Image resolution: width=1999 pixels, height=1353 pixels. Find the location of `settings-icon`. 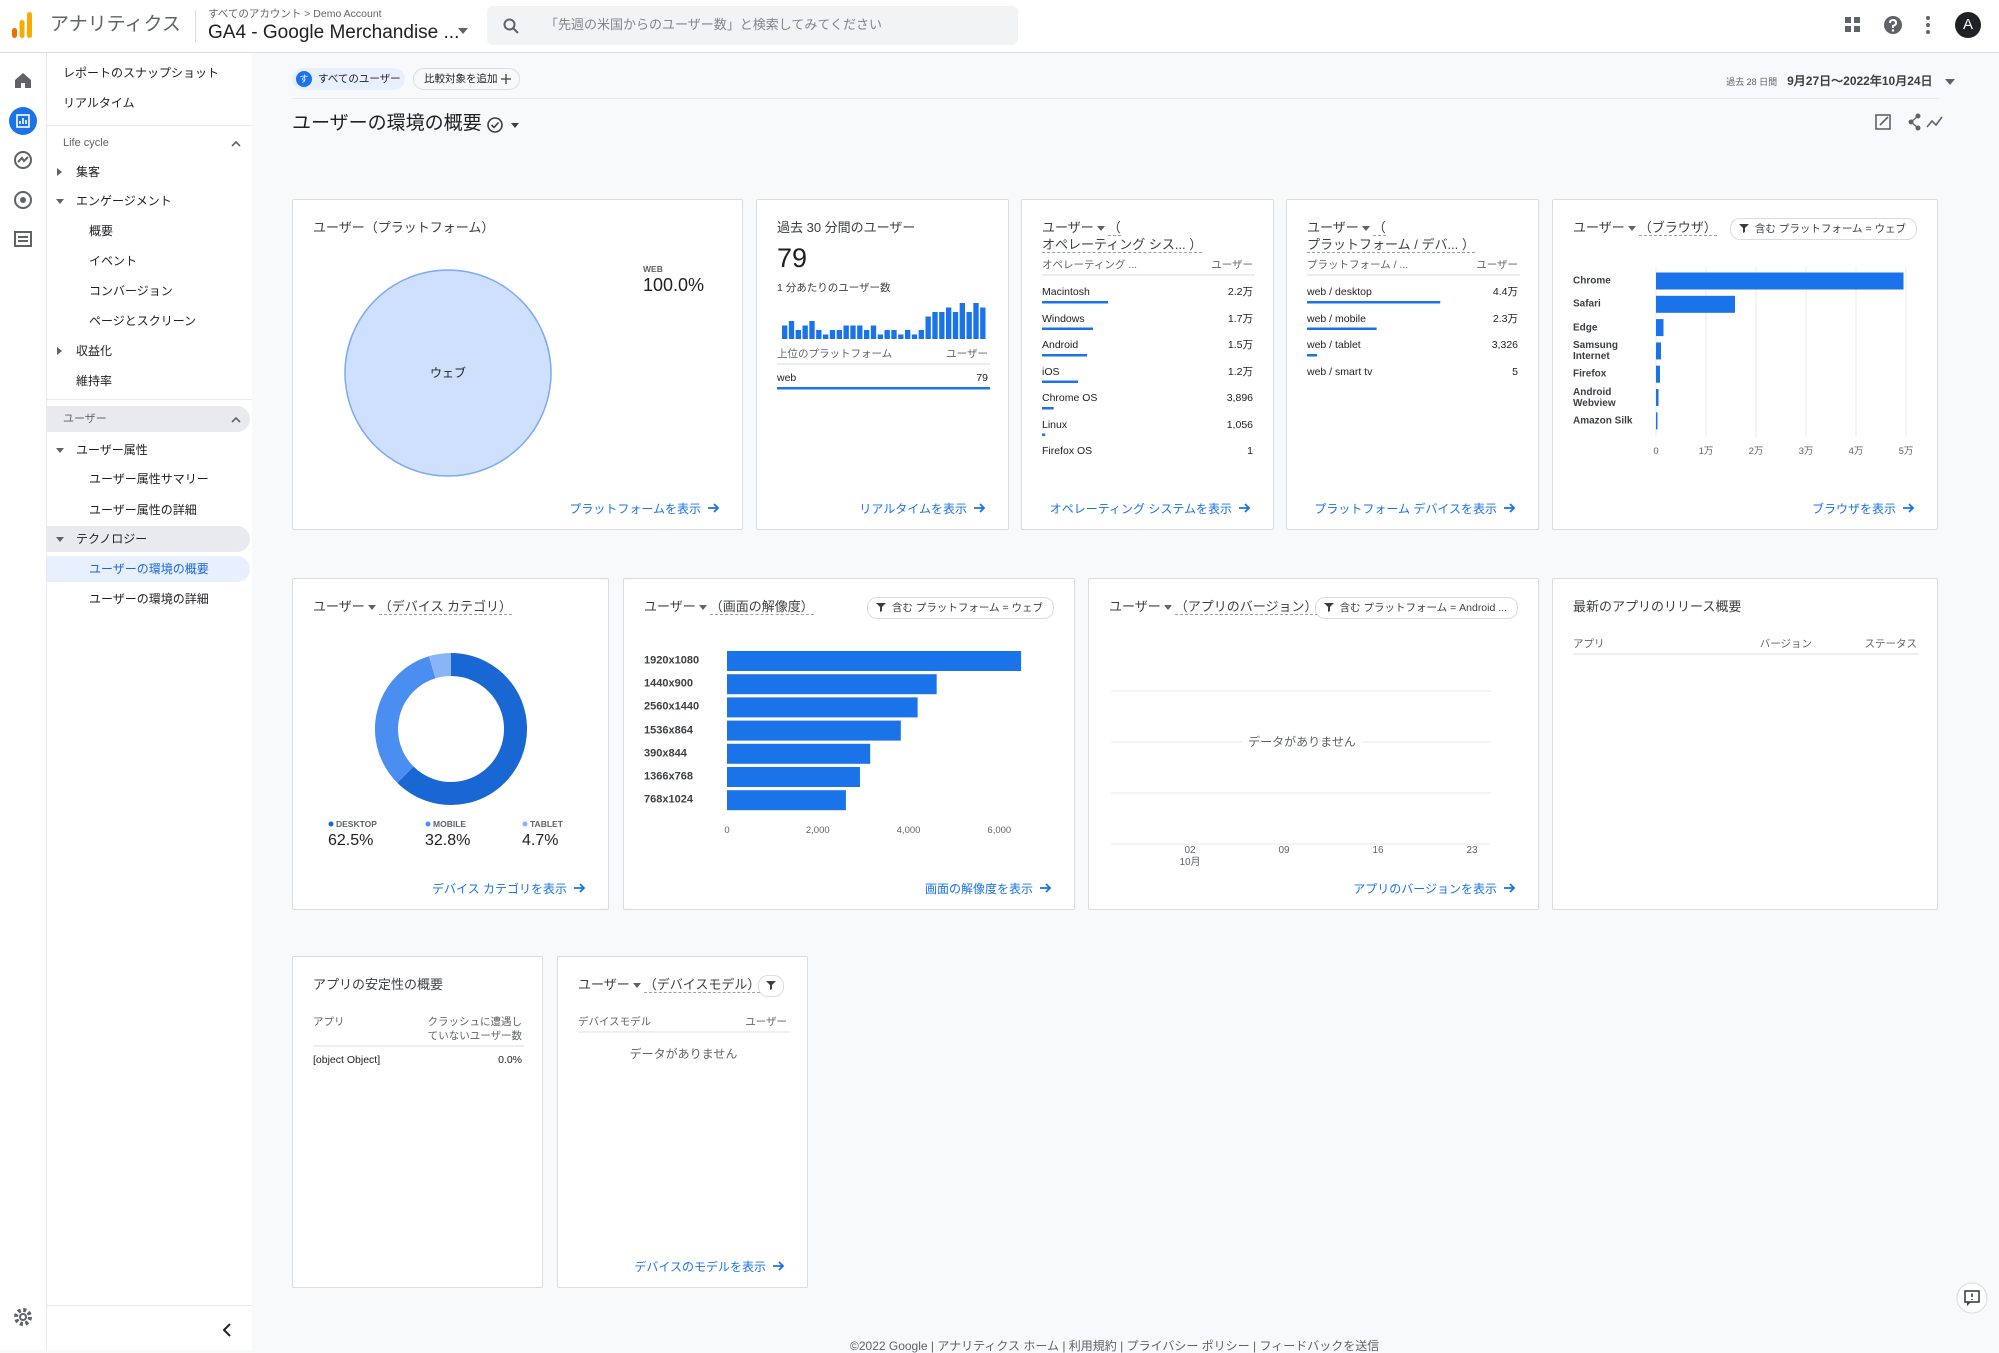

settings-icon is located at coordinates (23, 1317).